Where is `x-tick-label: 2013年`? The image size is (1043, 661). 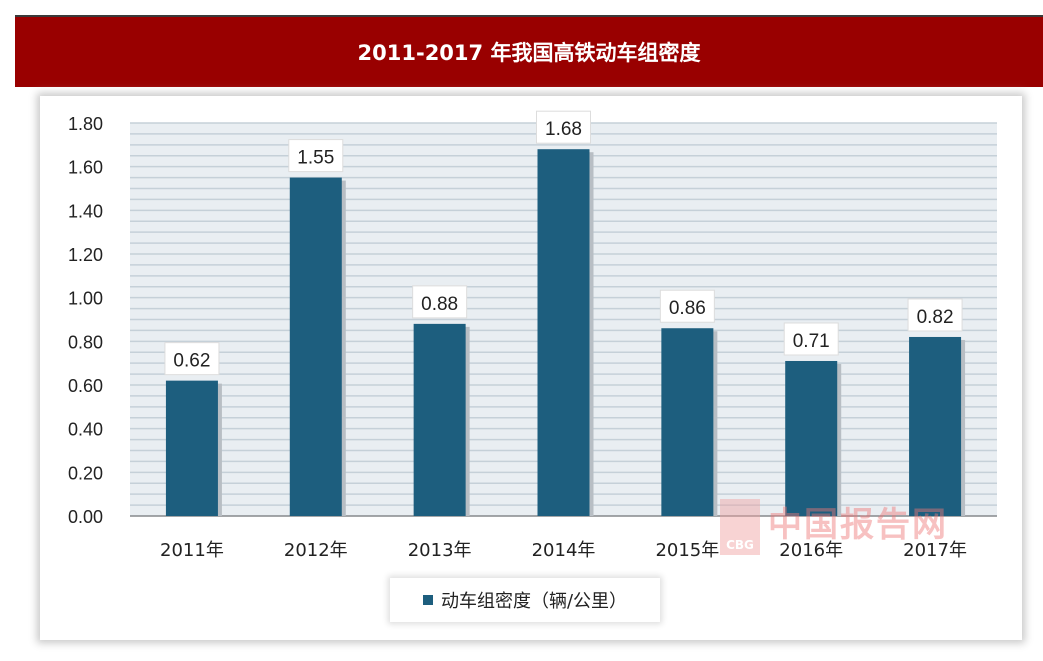
x-tick-label: 2013年 is located at coordinates (440, 550).